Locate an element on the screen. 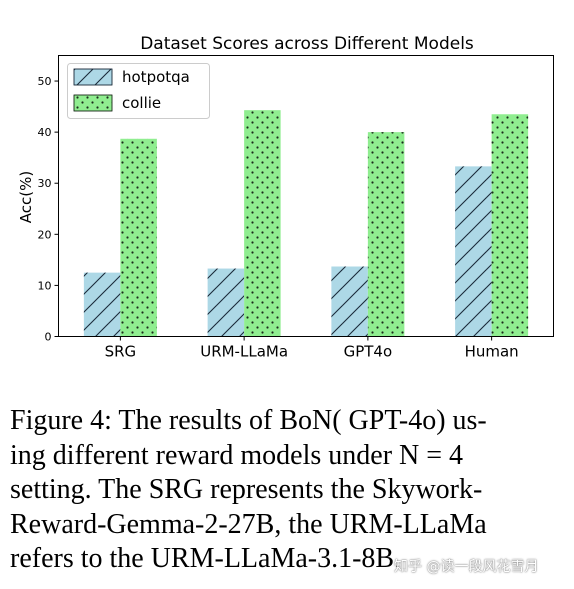  x-category-label: GPT4o is located at coordinates (368, 352).